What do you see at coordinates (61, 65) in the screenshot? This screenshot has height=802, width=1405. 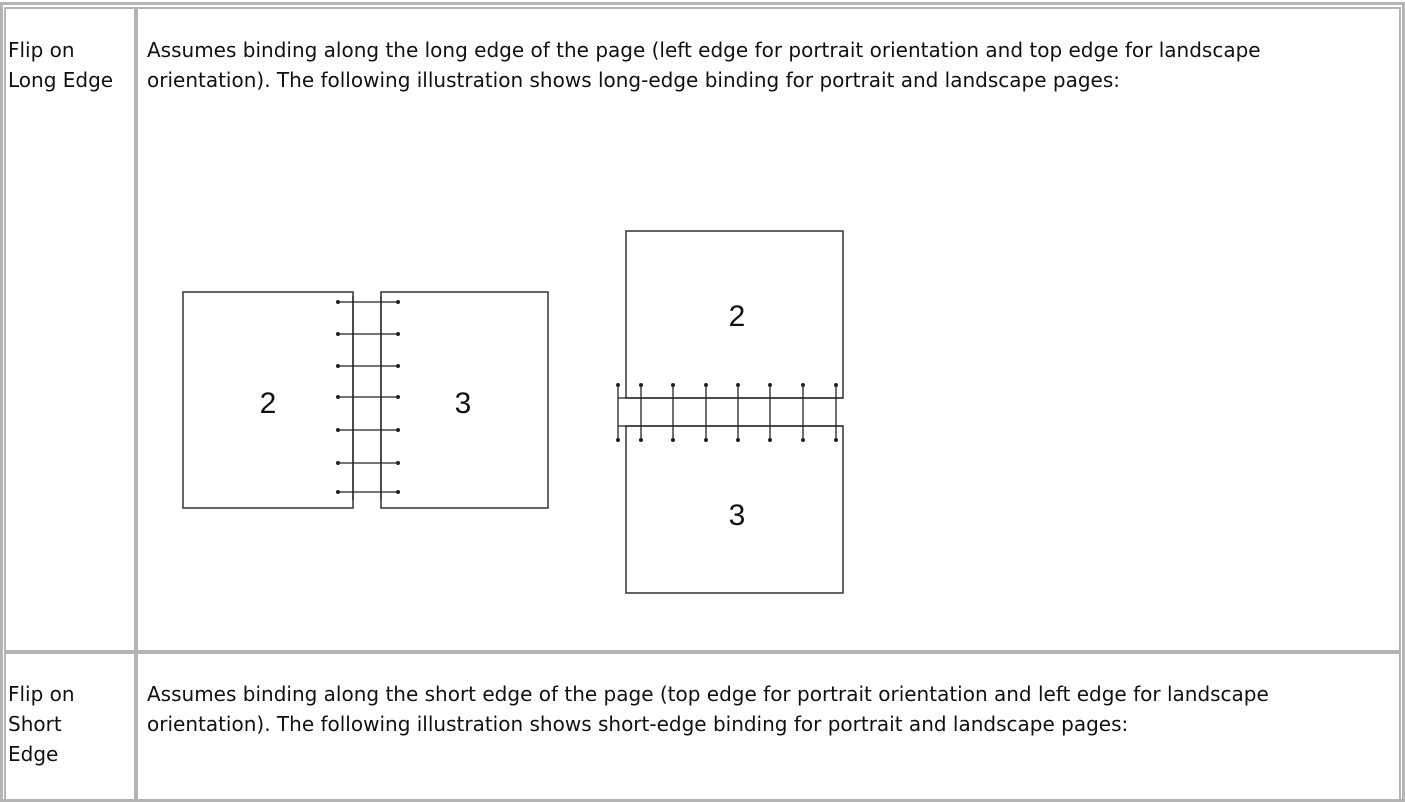 I see `row-label: Flip on Long Edge` at bounding box center [61, 65].